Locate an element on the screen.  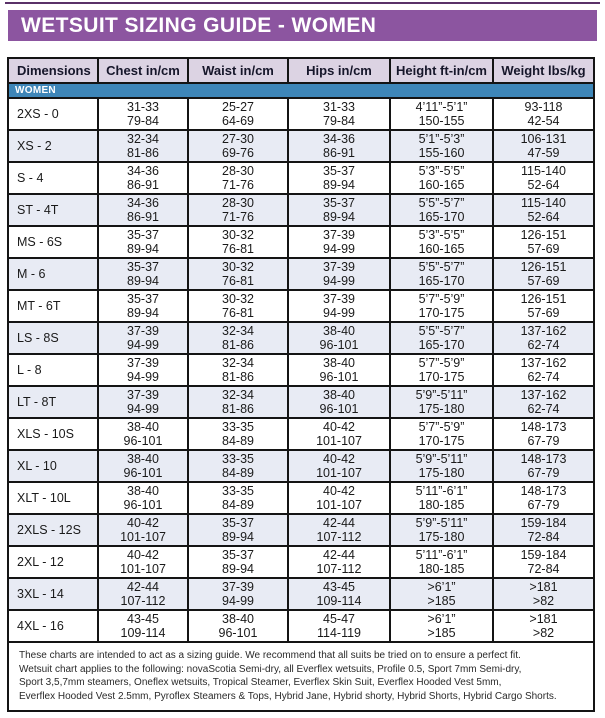
size-label: 2XLS - 12S is located at coordinates (54, 530).